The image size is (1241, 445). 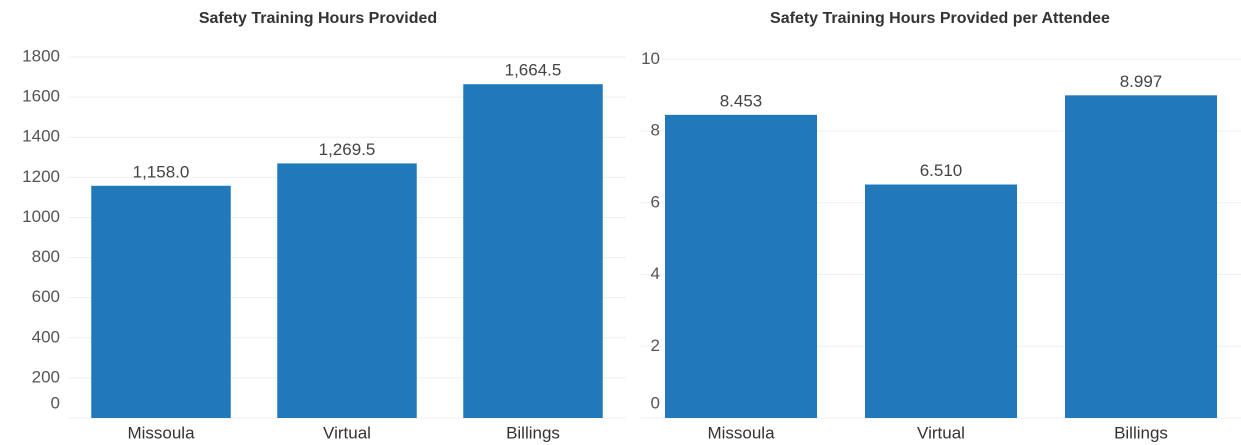 I want to click on value-label: 6.510, so click(x=941, y=170).